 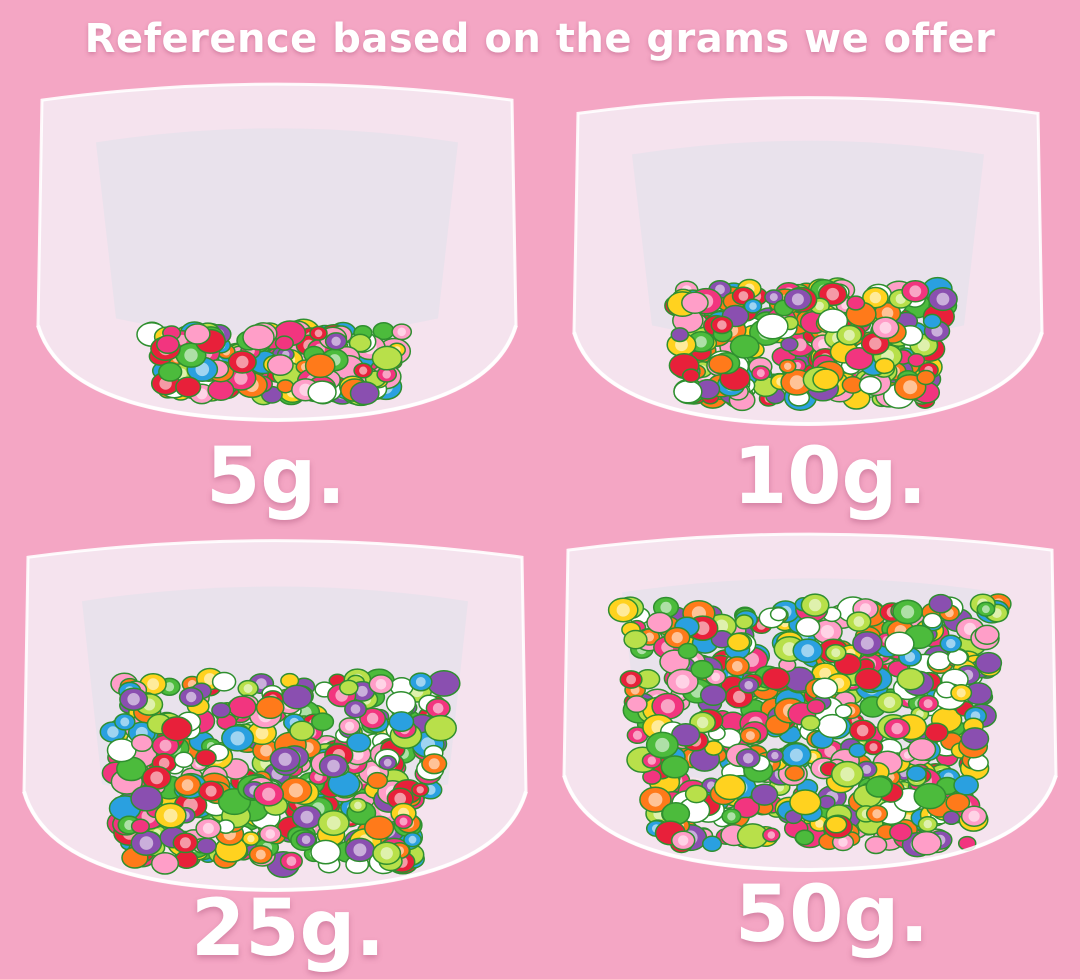 What do you see at coordinates (540, 39) in the screenshot?
I see `page-title: Reference based on the grams we offer` at bounding box center [540, 39].